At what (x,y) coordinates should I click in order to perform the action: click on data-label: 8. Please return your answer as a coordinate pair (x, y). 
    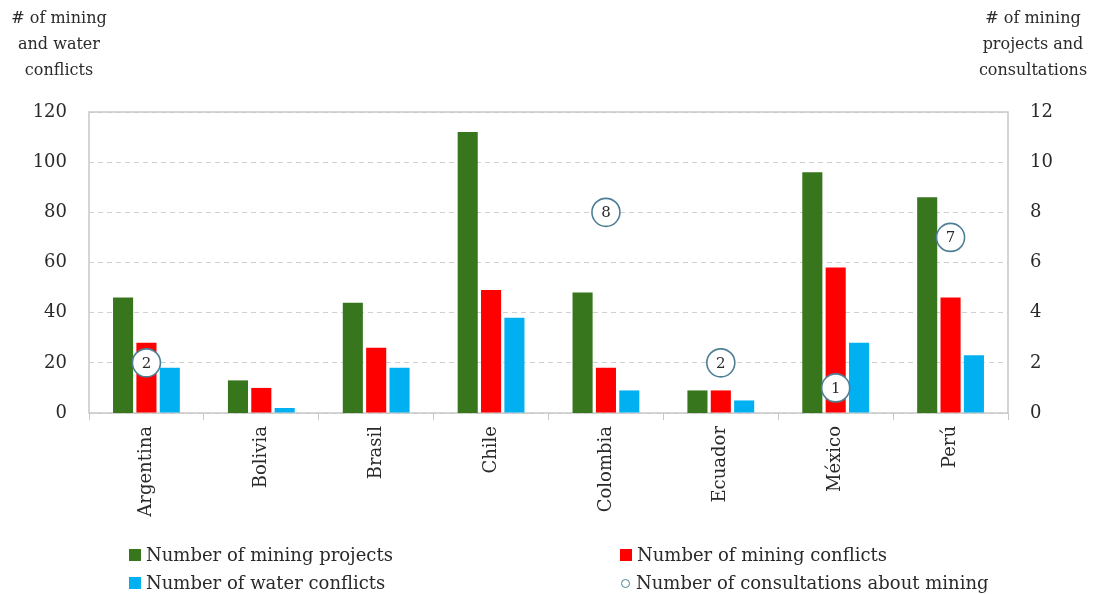
    Looking at the image, I should click on (606, 212).